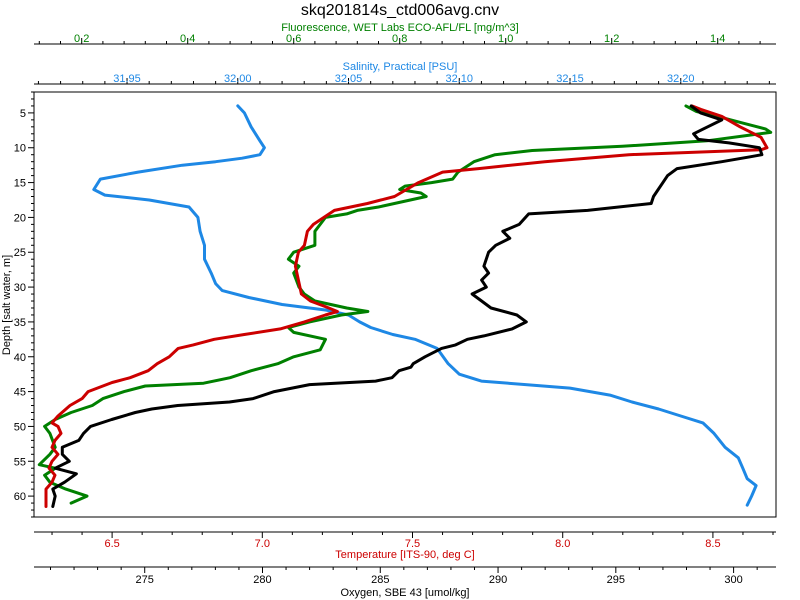 The image size is (800, 600). I want to click on temperature-tick-label: 7.5, so click(412, 544).